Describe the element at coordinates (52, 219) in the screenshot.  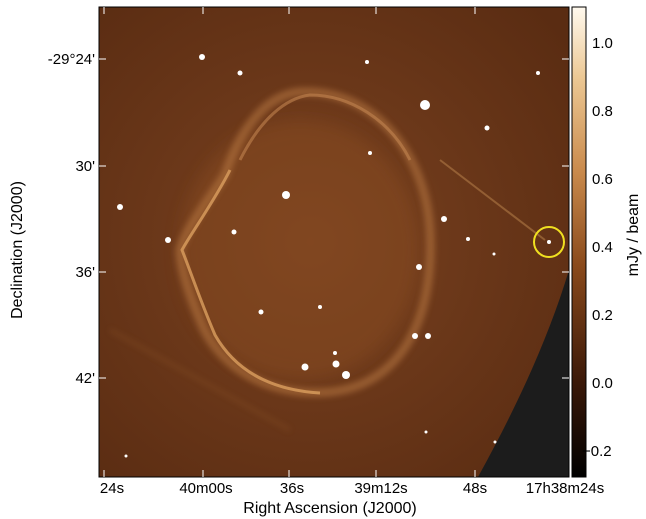
I see `y-axis: -29°24' 30' 36' 42' Declination (J2000)` at that location.